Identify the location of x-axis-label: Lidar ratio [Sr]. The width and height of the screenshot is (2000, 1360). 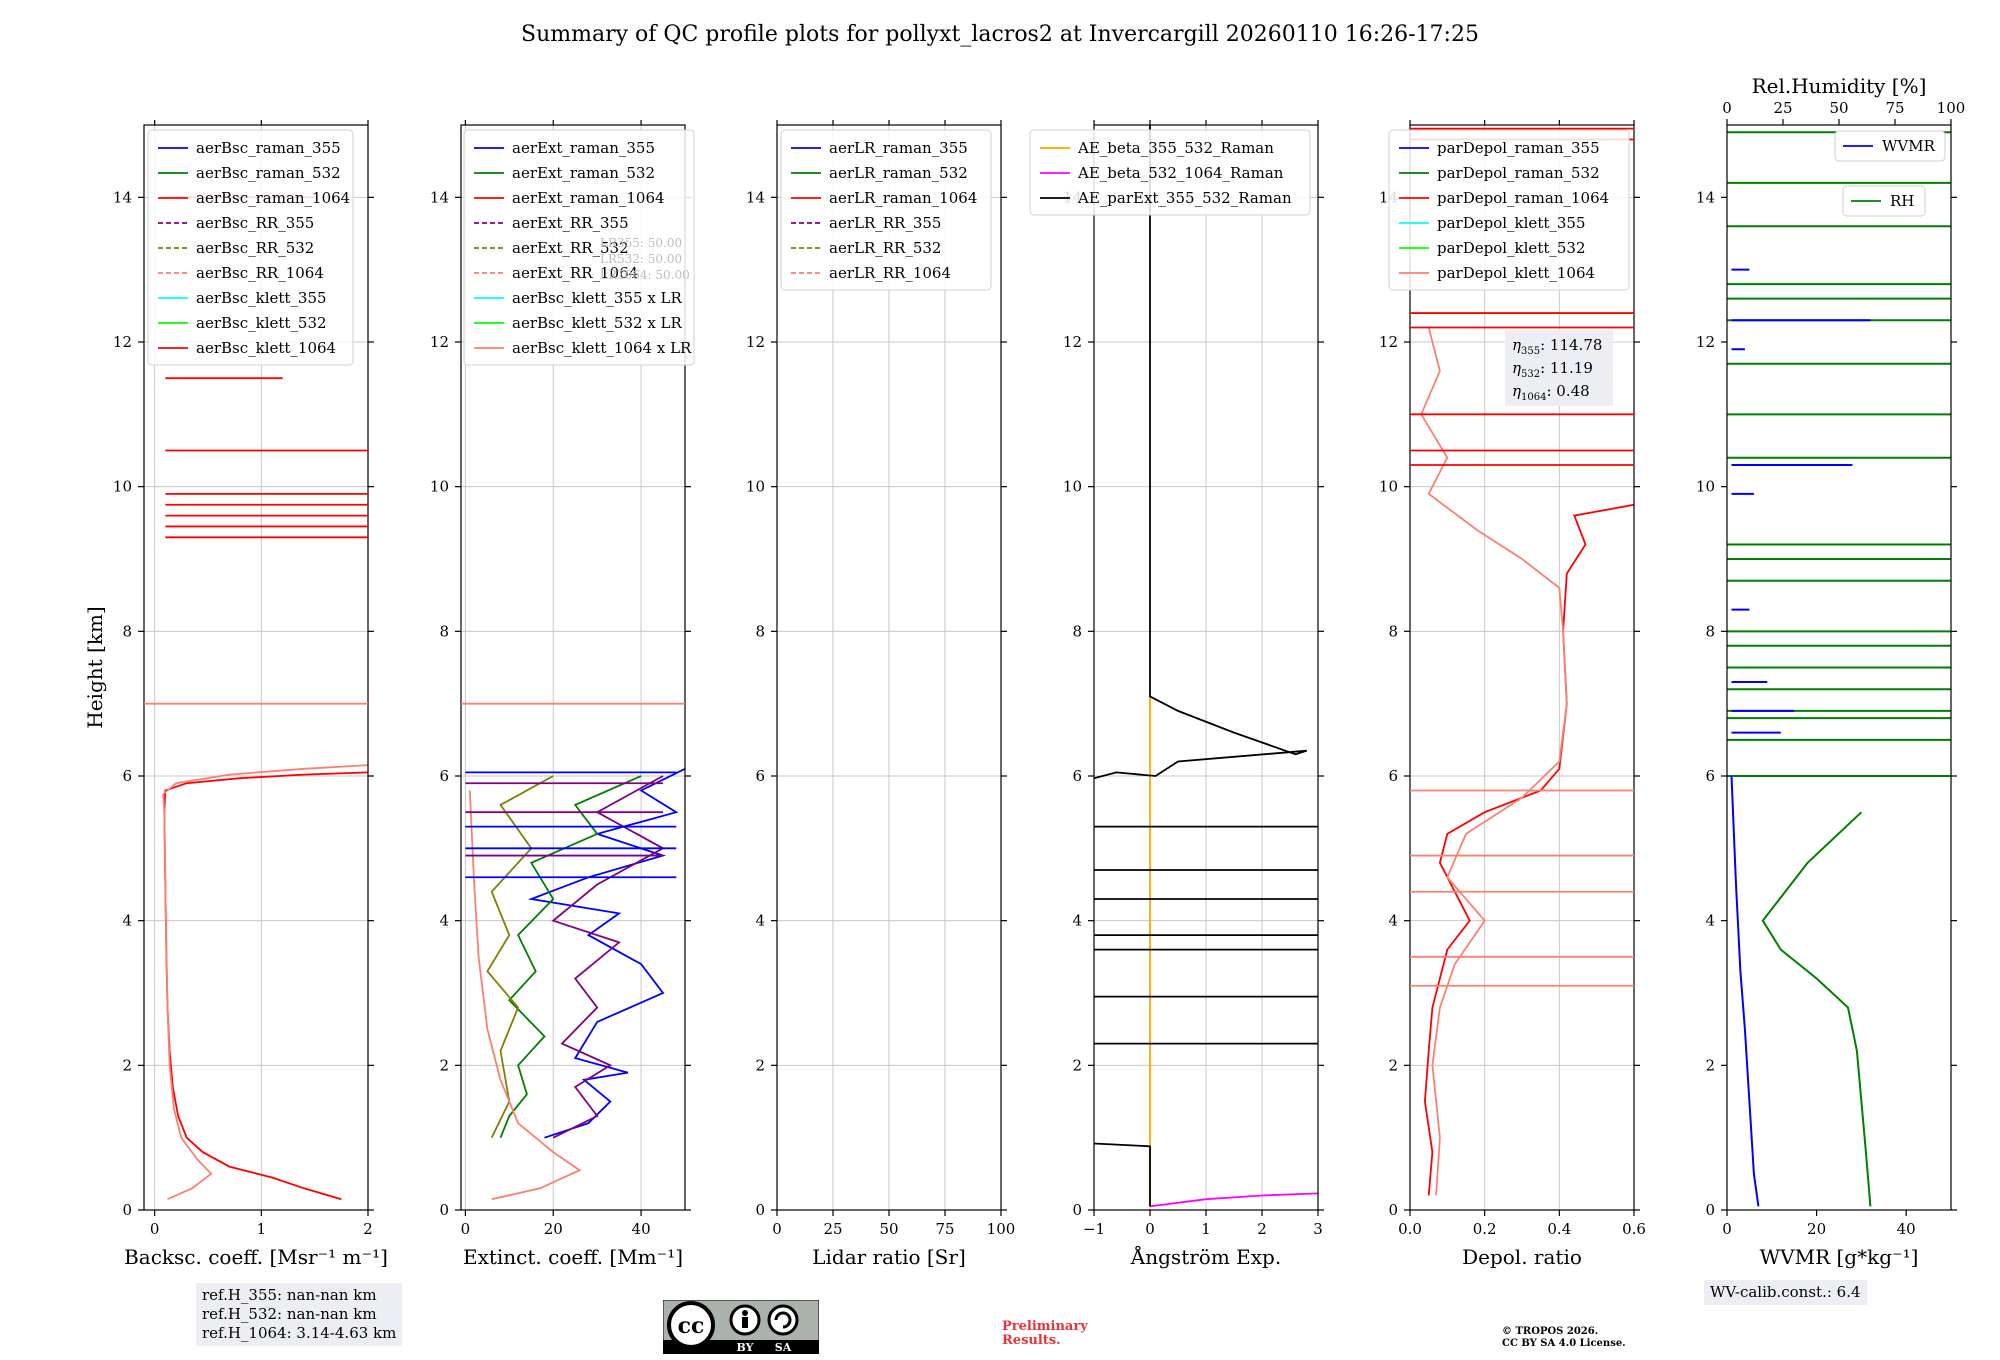
(889, 1257).